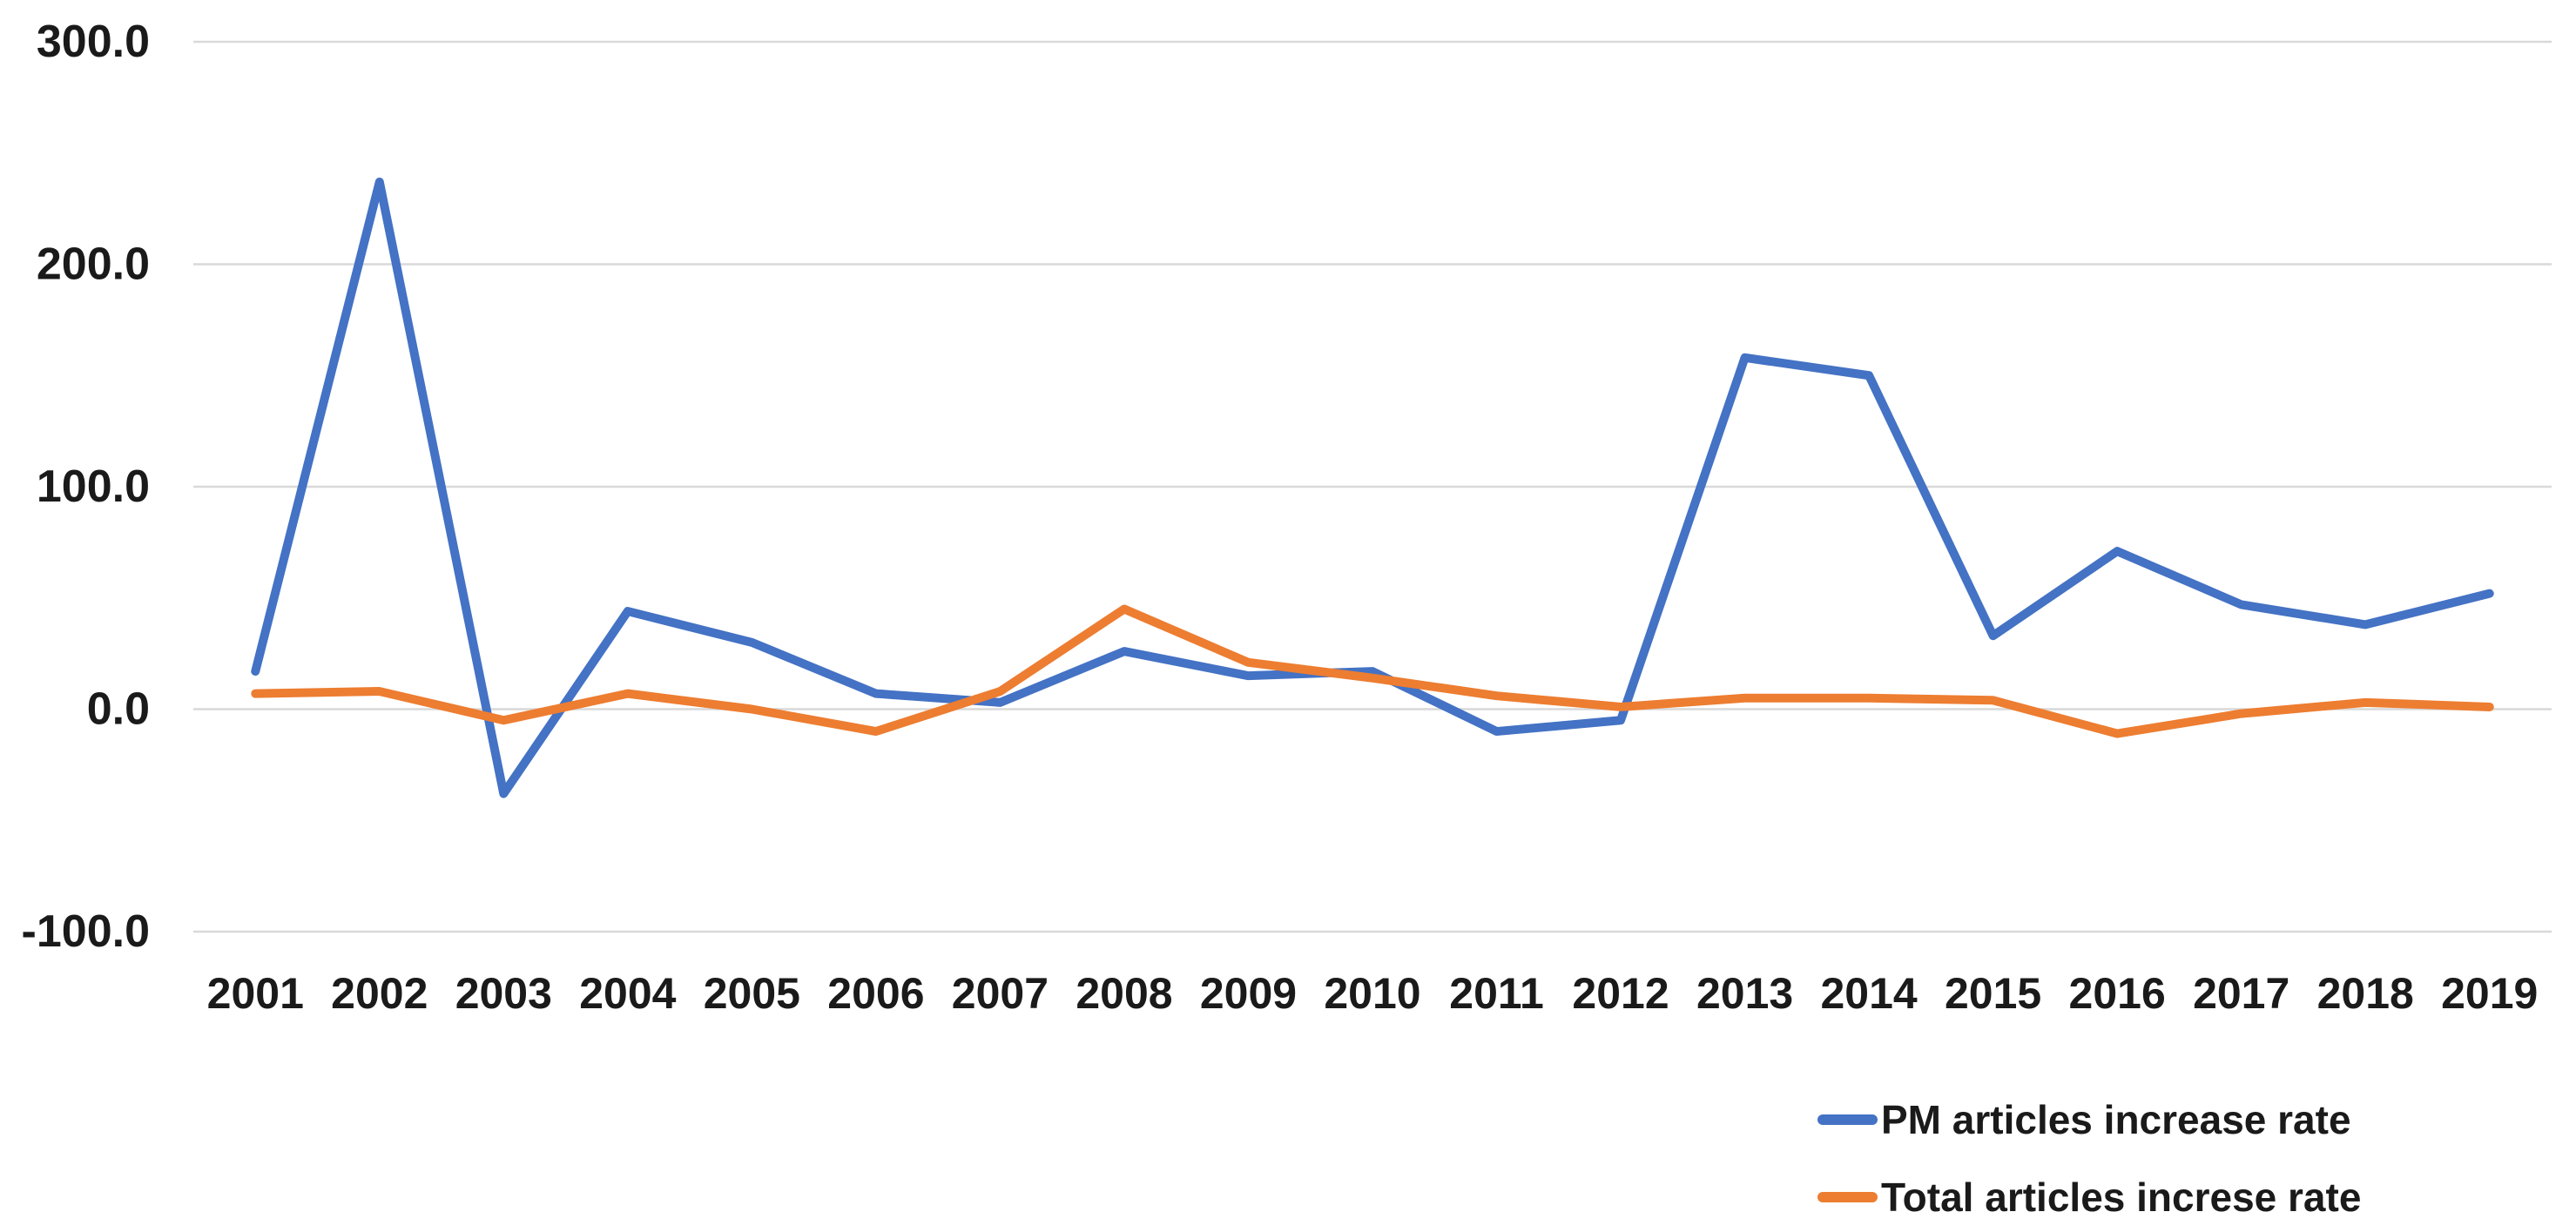 The image size is (2576, 1232). What do you see at coordinates (1621, 993) in the screenshot?
I see `x-axis-tick-label: 2012` at bounding box center [1621, 993].